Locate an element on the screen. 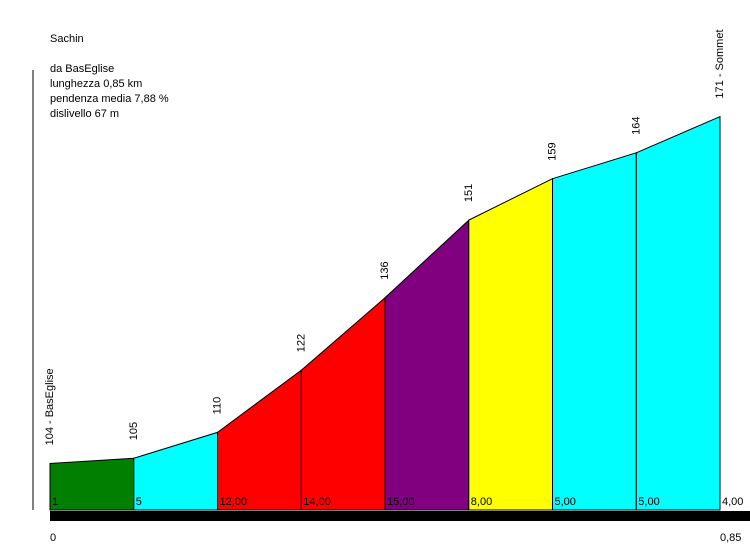 The width and height of the screenshot is (750, 550). segment-gradient-label-4: 14,00 is located at coordinates (317, 502).